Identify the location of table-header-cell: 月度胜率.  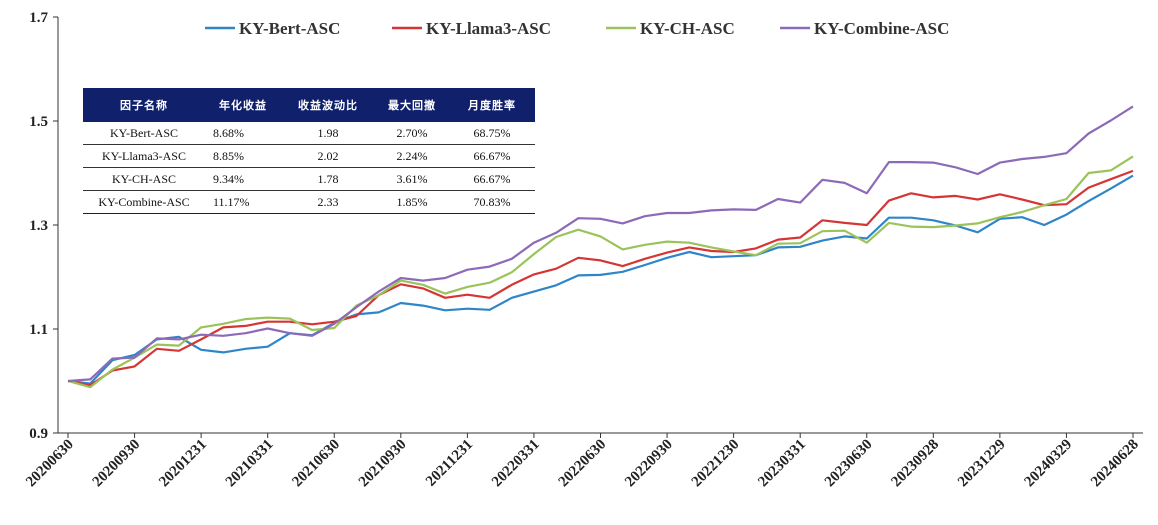
(492, 105).